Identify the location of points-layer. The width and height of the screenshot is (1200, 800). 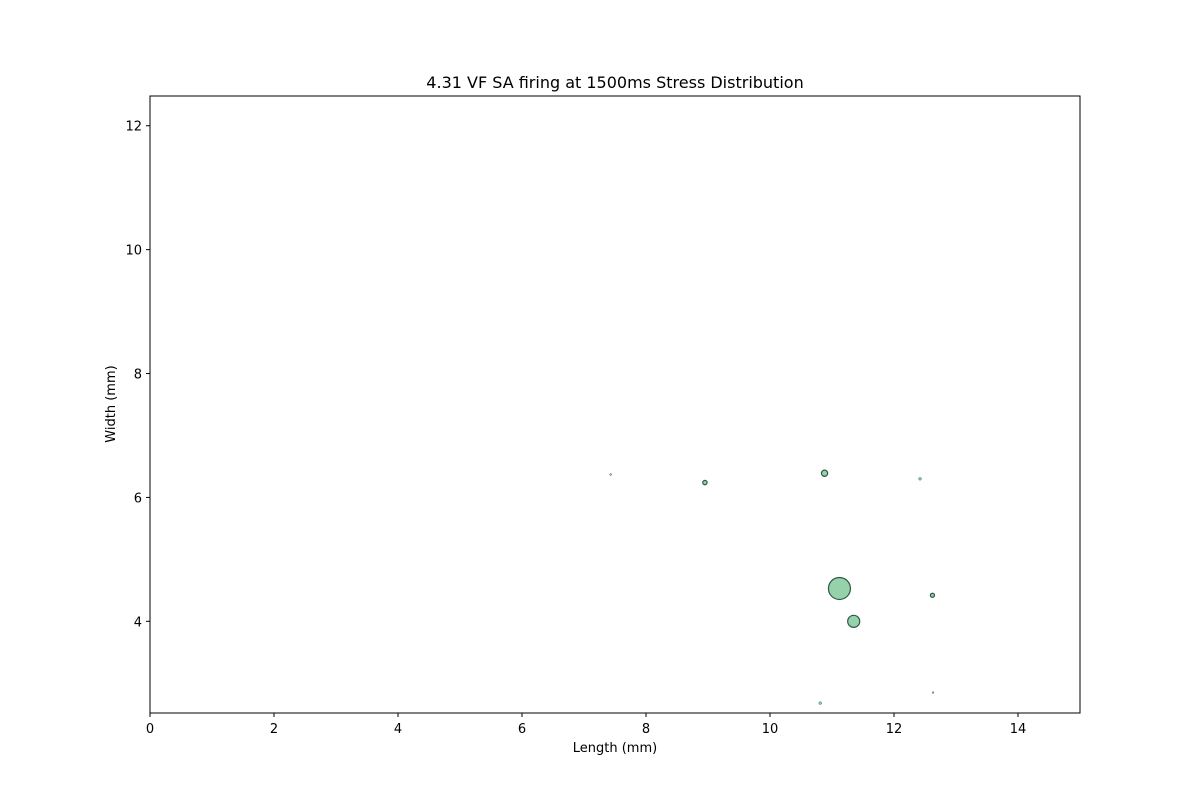
(772, 587).